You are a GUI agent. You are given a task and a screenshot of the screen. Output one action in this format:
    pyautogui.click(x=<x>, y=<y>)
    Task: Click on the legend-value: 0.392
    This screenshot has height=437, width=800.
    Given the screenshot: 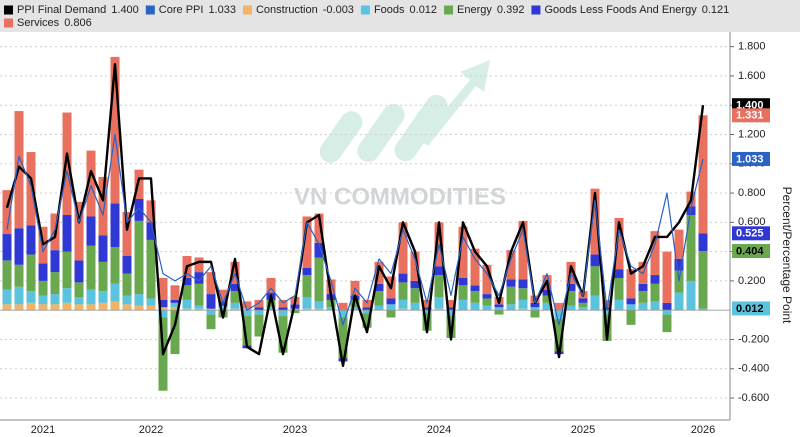 What is the action you would take?
    pyautogui.click(x=511, y=10)
    